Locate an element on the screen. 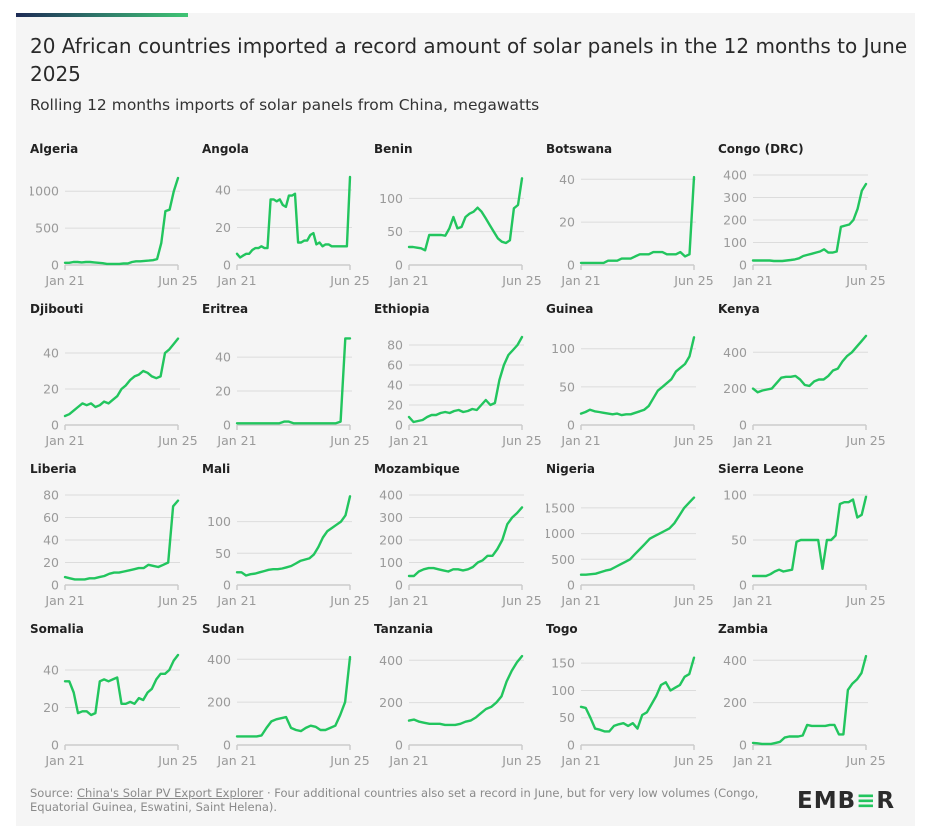 The image size is (927, 839). panel-chart: 0 500 1000 Jan 21 Jun 25 is located at coordinates (114, 232).